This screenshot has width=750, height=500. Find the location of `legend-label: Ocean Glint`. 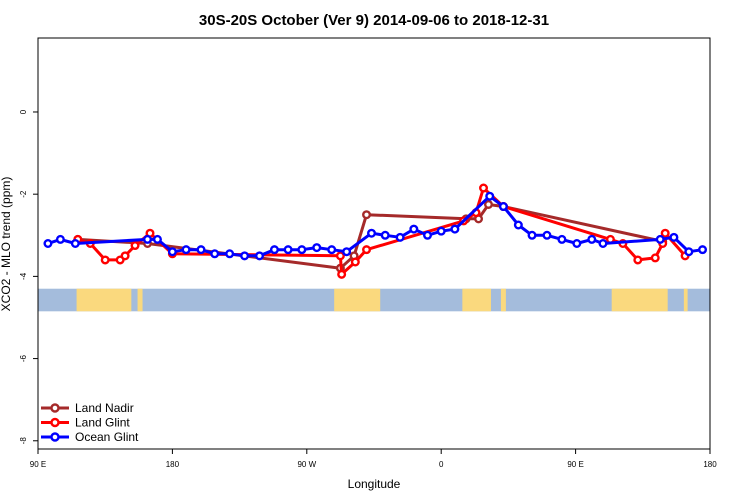

legend-label: Ocean Glint is located at coordinates (107, 437).